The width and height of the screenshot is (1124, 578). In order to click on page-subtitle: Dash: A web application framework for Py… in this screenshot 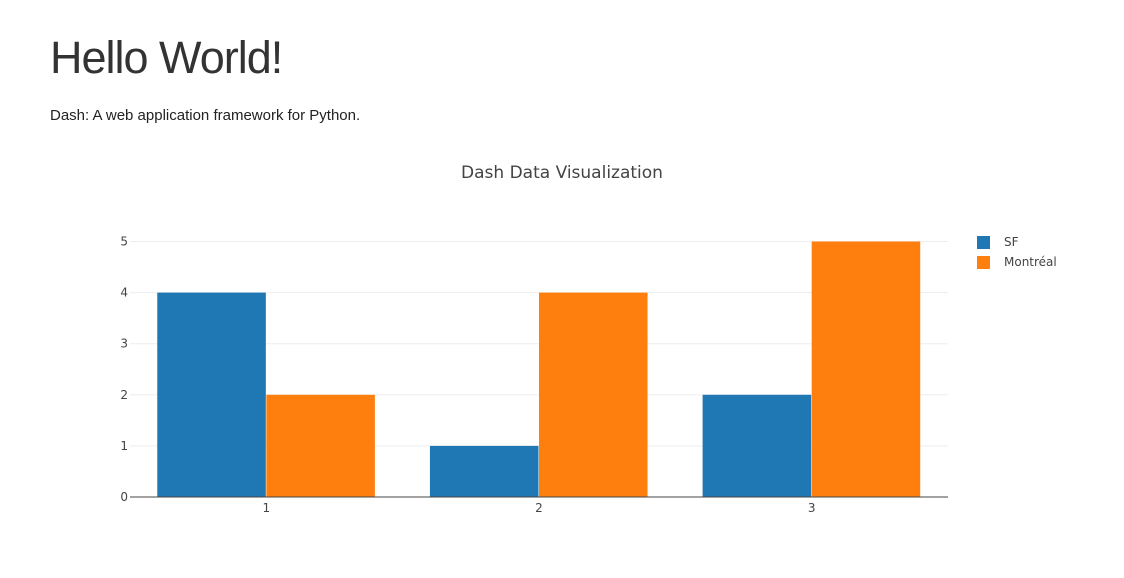, I will do `click(205, 115)`.